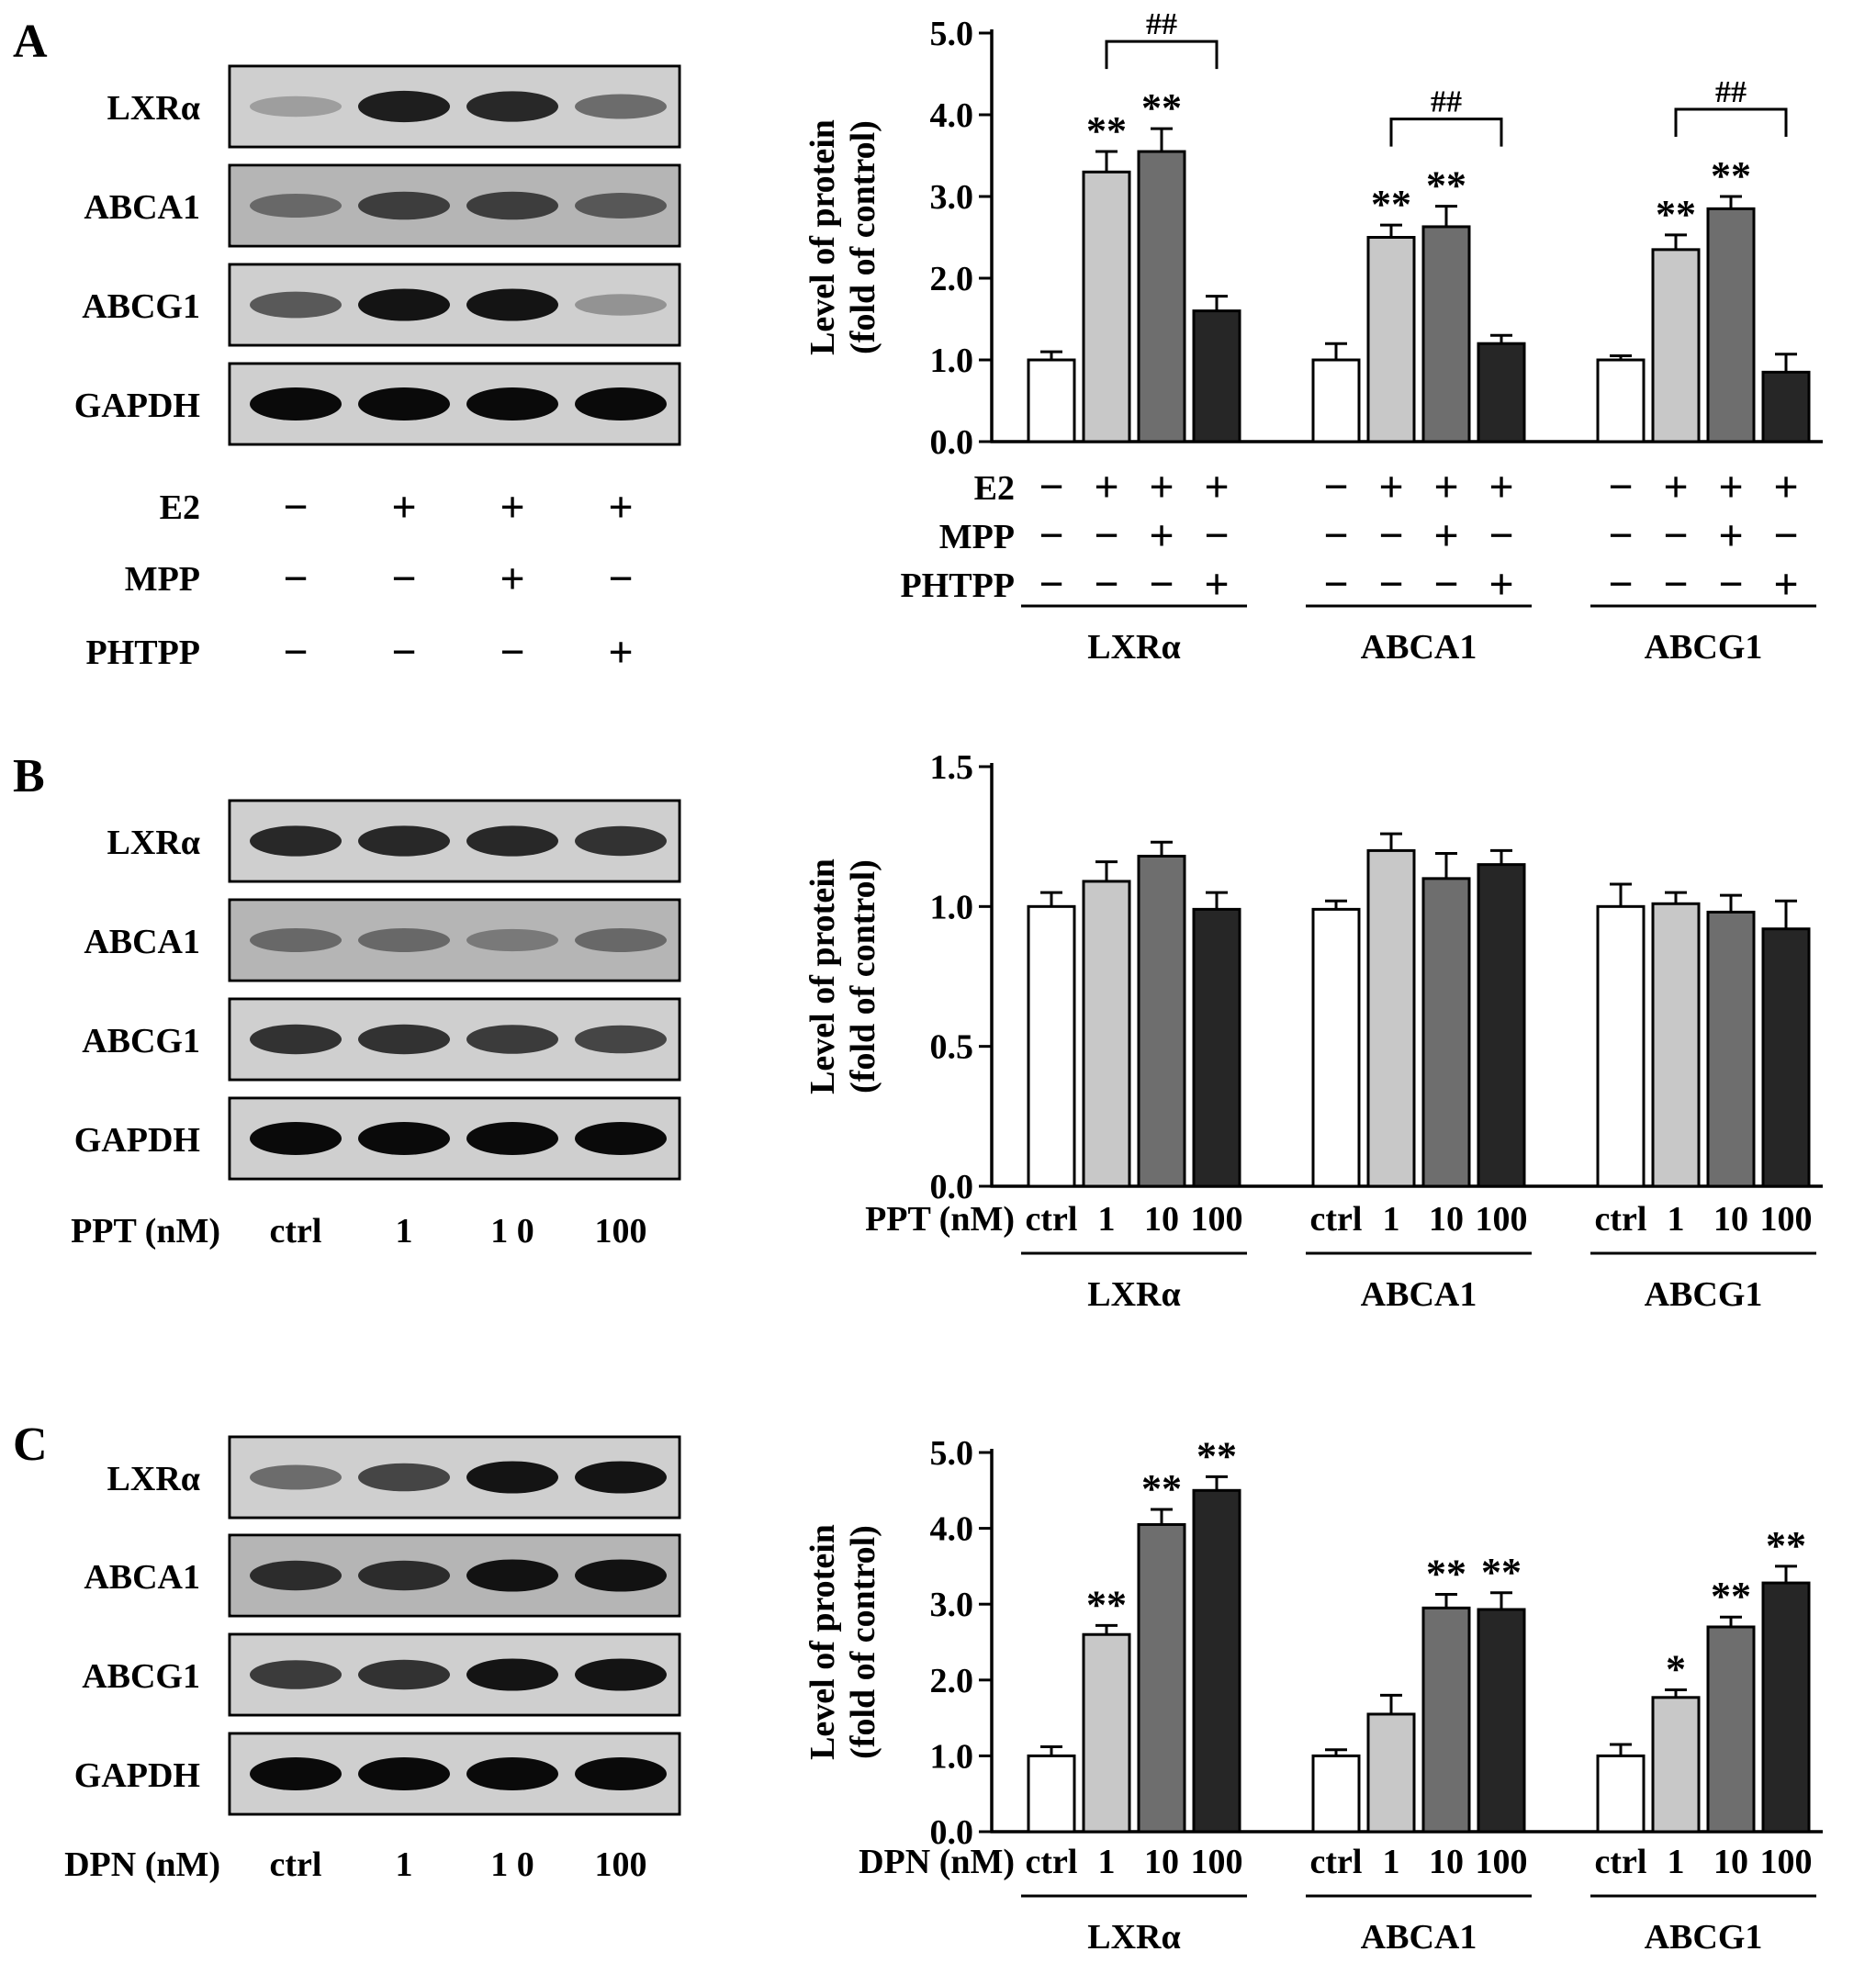 Image resolution: width=1876 pixels, height=1974 pixels. I want to click on bracket-label: ##, so click(1731, 92).